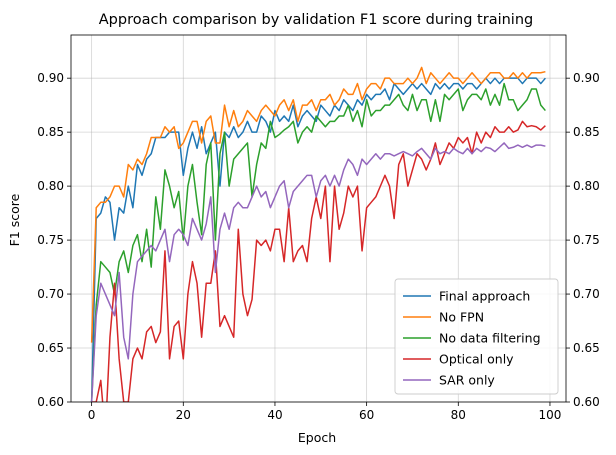  What do you see at coordinates (50, 348) in the screenshot?
I see `y-tick-label-left: 0.65` at bounding box center [50, 348].